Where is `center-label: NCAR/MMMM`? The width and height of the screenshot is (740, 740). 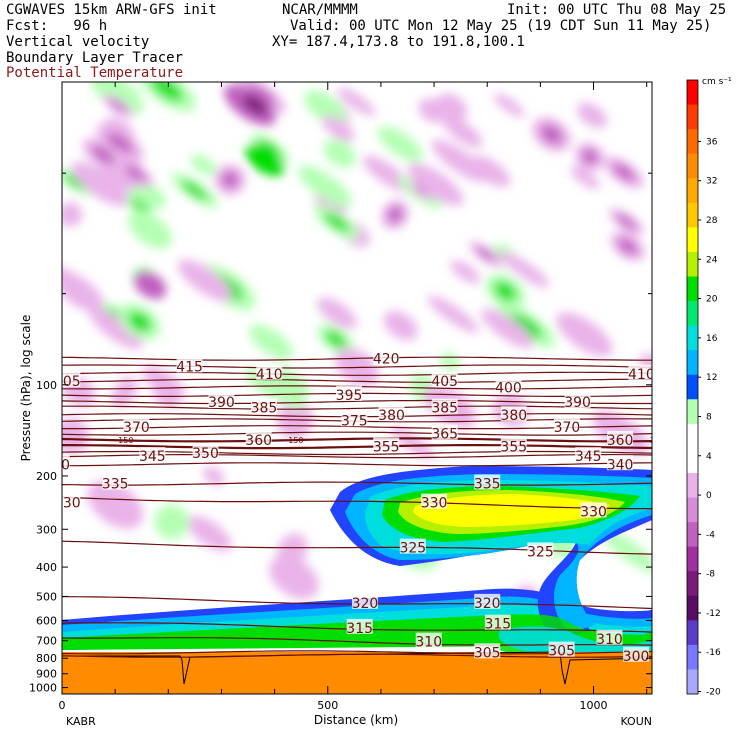
center-label: NCAR/MMMM is located at coordinates (320, 10).